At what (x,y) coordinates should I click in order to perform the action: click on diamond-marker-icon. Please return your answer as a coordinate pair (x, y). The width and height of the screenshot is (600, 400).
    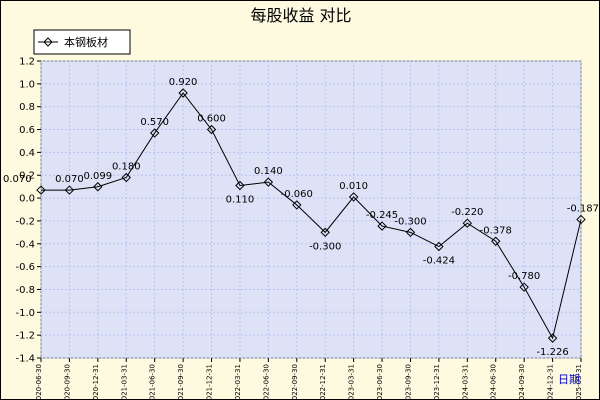
    Looking at the image, I should click on (48, 42).